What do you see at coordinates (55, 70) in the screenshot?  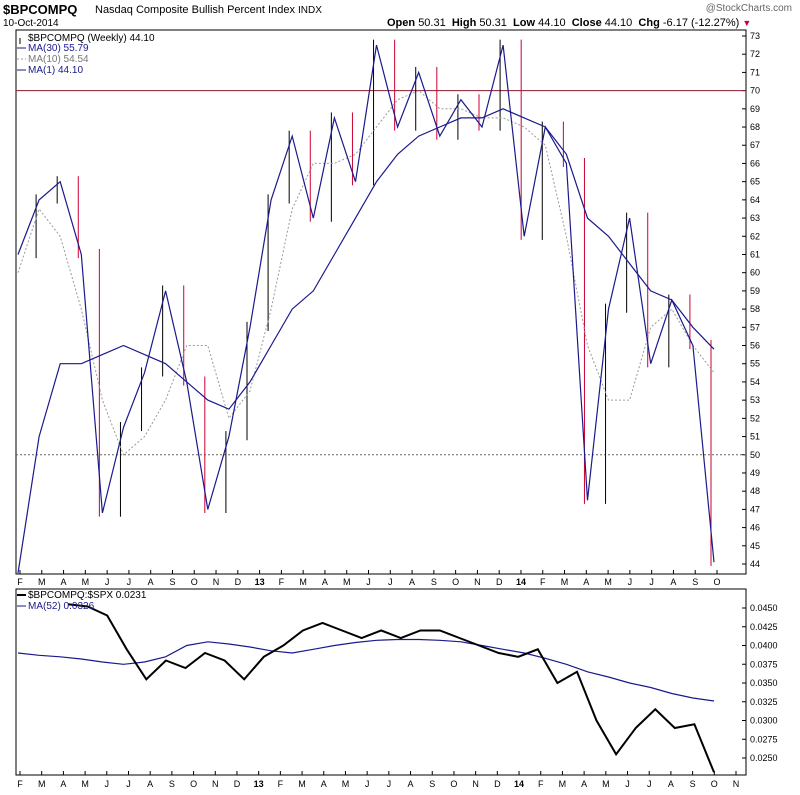 I see `legend-label: MA(1) 44.10` at bounding box center [55, 70].